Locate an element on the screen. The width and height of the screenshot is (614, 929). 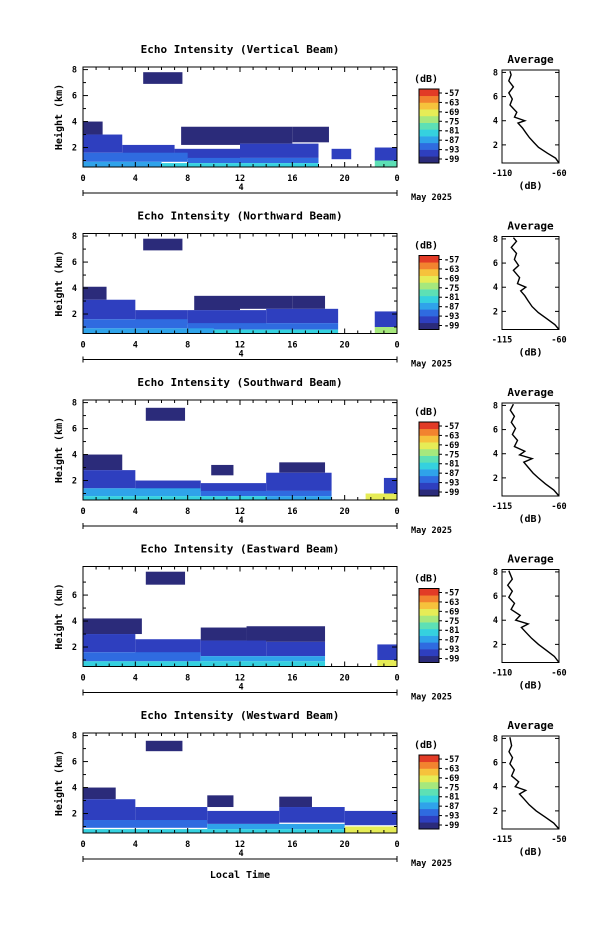
y-tick-label: 8 is located at coordinates (74, 737).